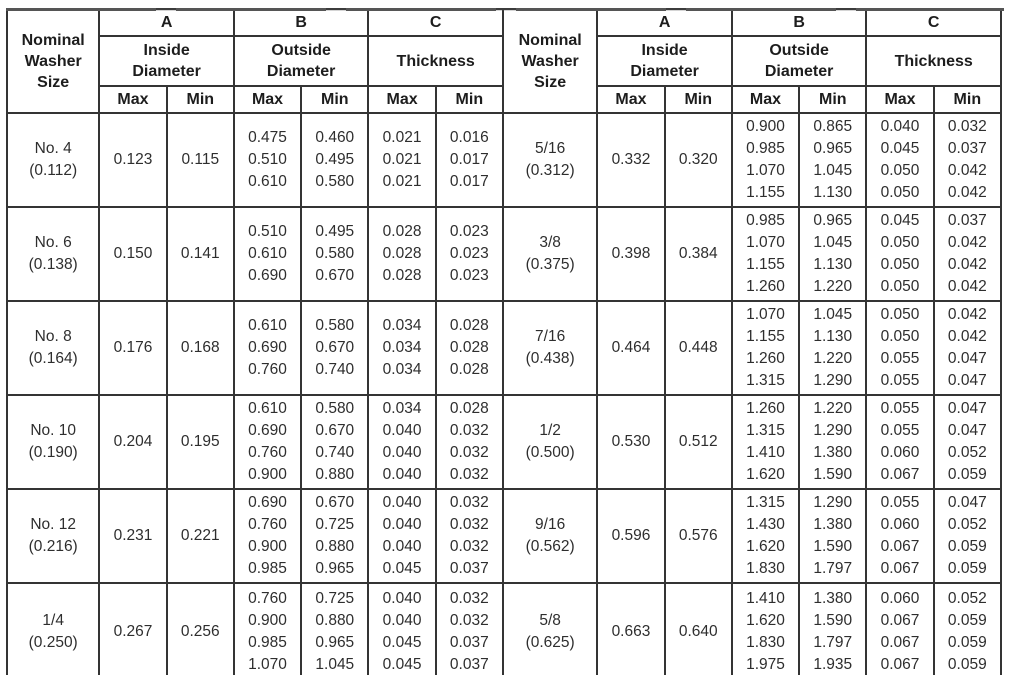 The height and width of the screenshot is (675, 1010). Describe the element at coordinates (698, 536) in the screenshot. I see `inside-dia-min-cell: 0.576` at that location.